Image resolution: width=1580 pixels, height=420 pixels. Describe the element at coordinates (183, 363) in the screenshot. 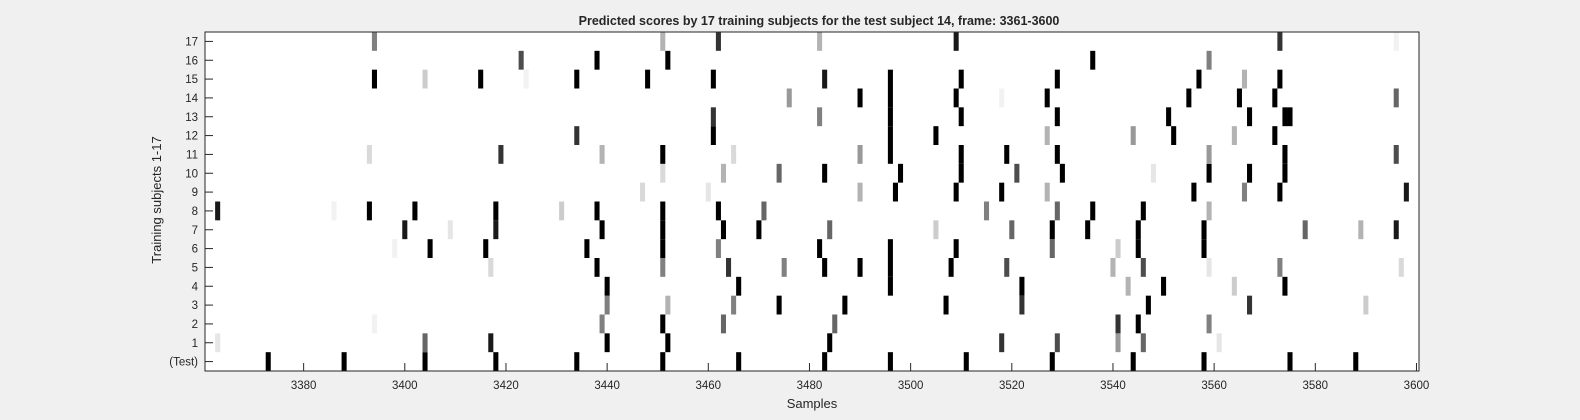

I see `y-tick-label: (Test)` at that location.